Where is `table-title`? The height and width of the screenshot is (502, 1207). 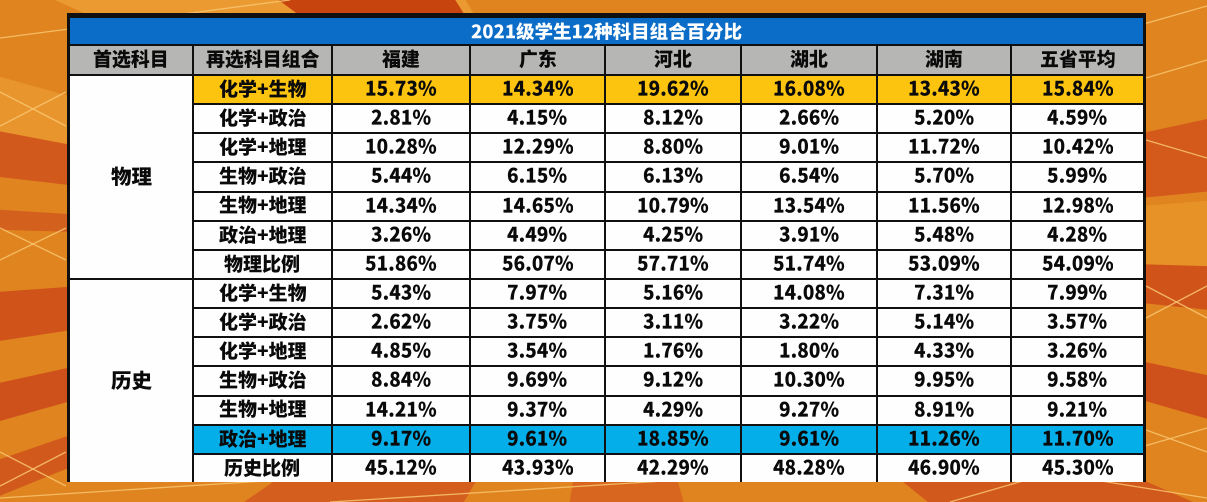
table-title is located at coordinates (606, 31).